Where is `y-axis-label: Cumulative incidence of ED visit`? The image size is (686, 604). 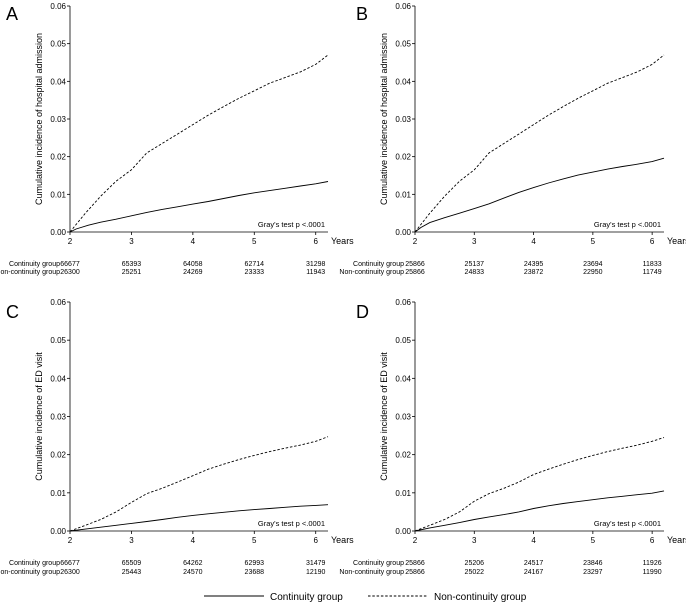 y-axis-label: Cumulative incidence of ED visit is located at coordinates (39, 416).